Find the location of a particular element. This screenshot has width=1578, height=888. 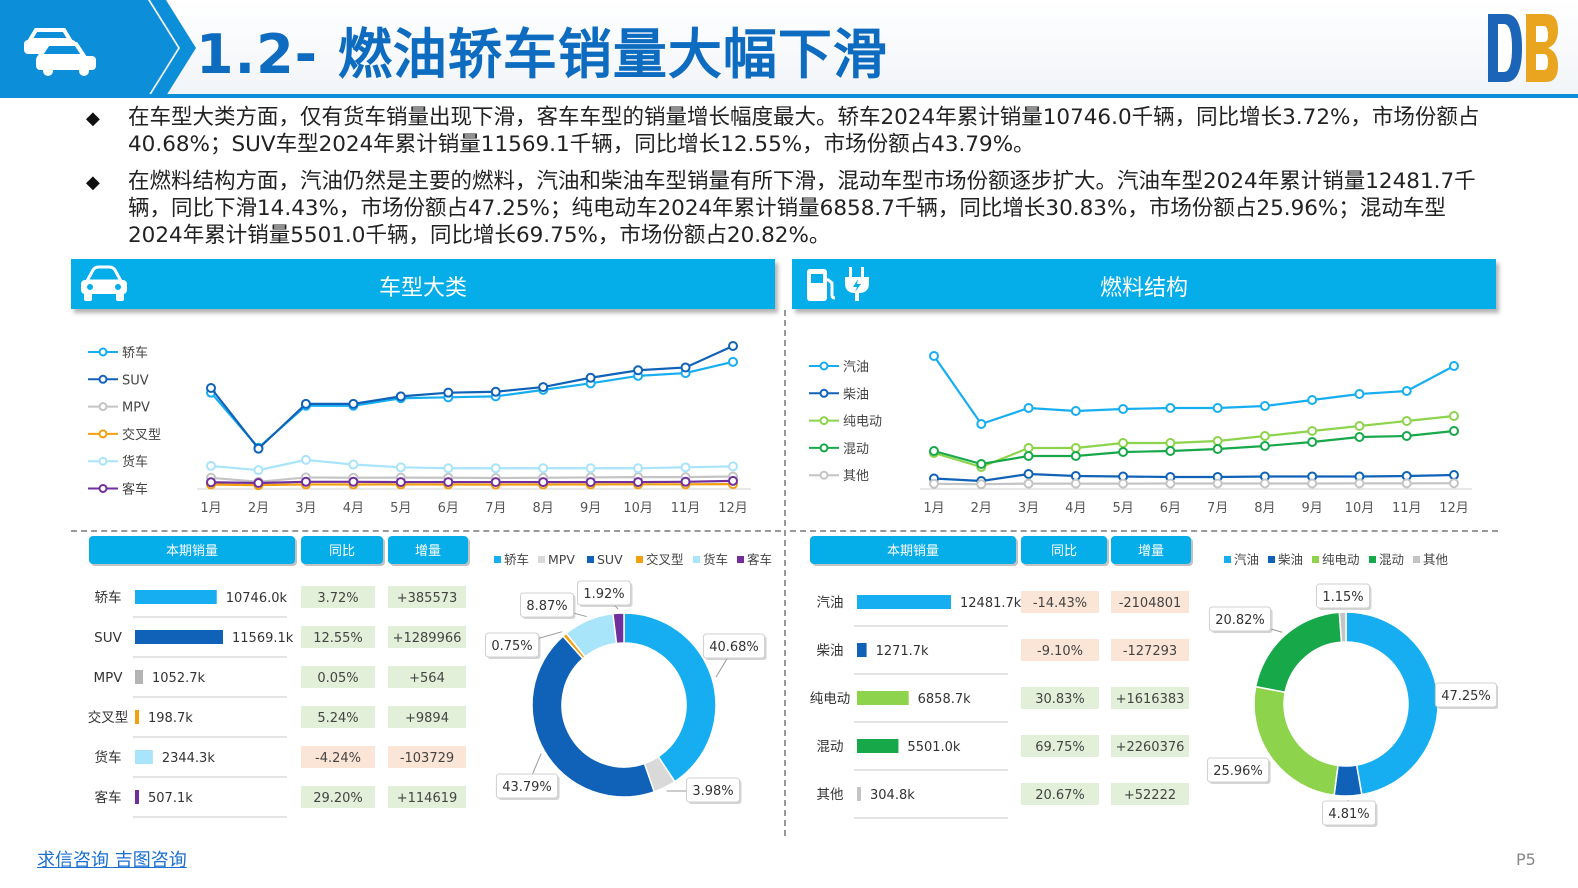

legend-label: 柴油 is located at coordinates (856, 394).